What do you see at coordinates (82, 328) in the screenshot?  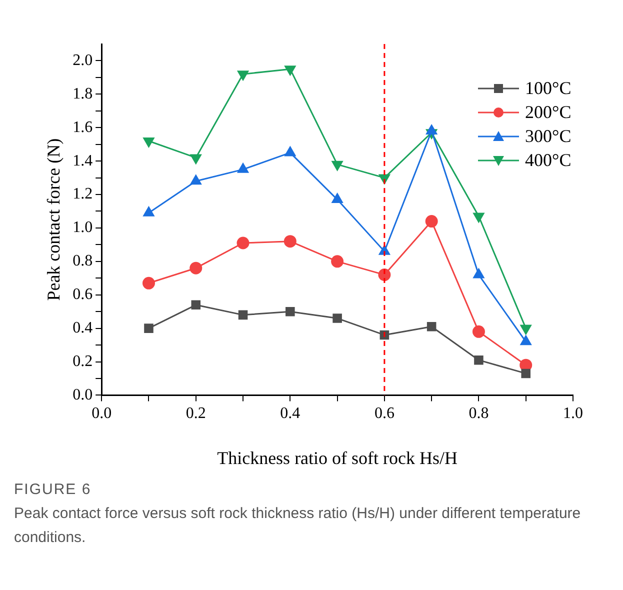 I see `y-tick-label: 0.4` at bounding box center [82, 328].